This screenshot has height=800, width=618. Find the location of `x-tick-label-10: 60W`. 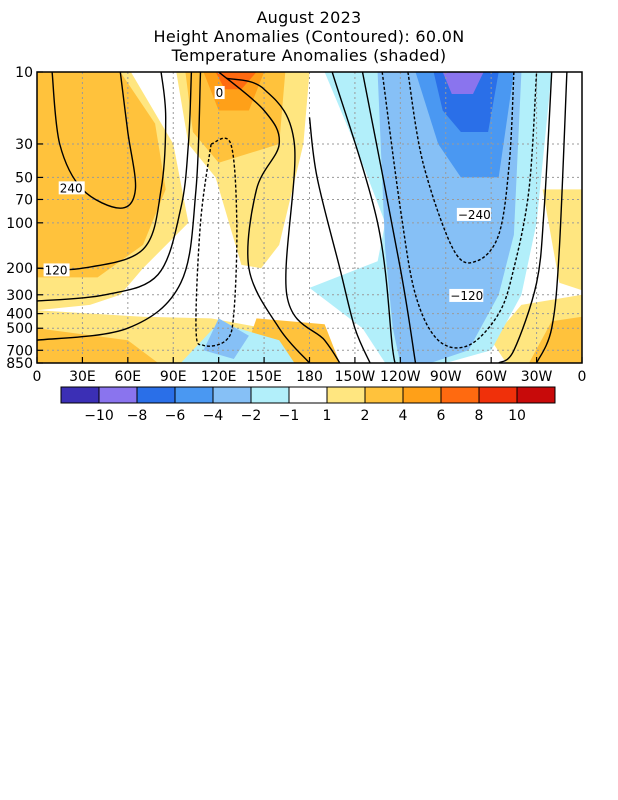

x-tick-label-10: 60W is located at coordinates (491, 377).